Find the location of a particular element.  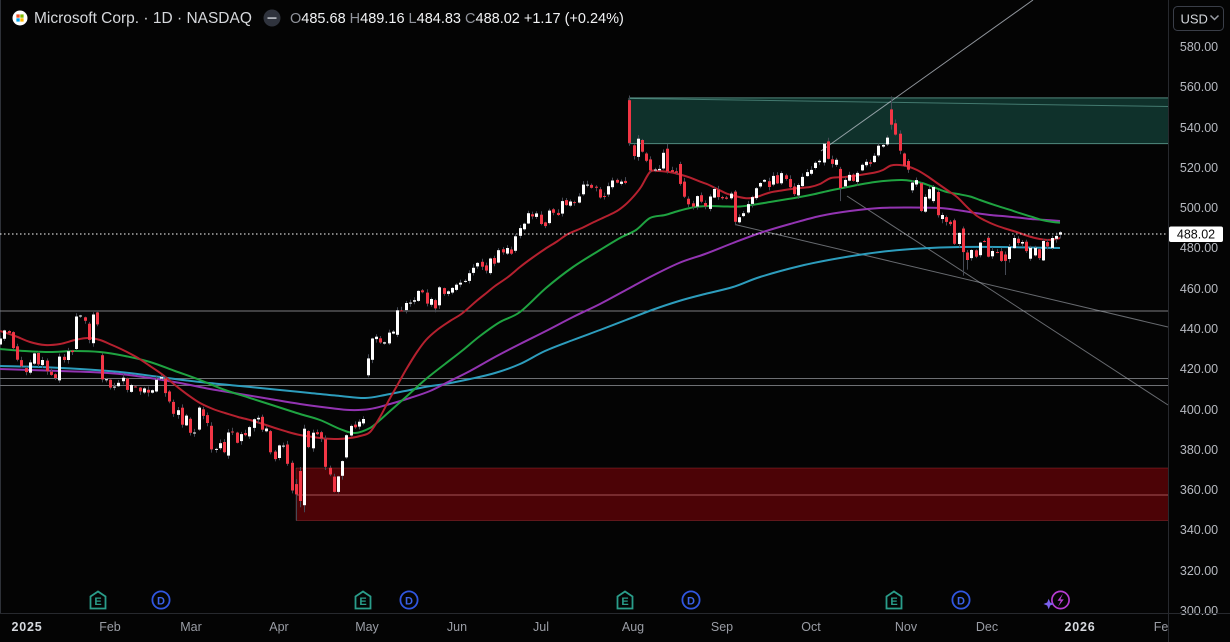

svg-text: Sep is located at coordinates (722, 627).